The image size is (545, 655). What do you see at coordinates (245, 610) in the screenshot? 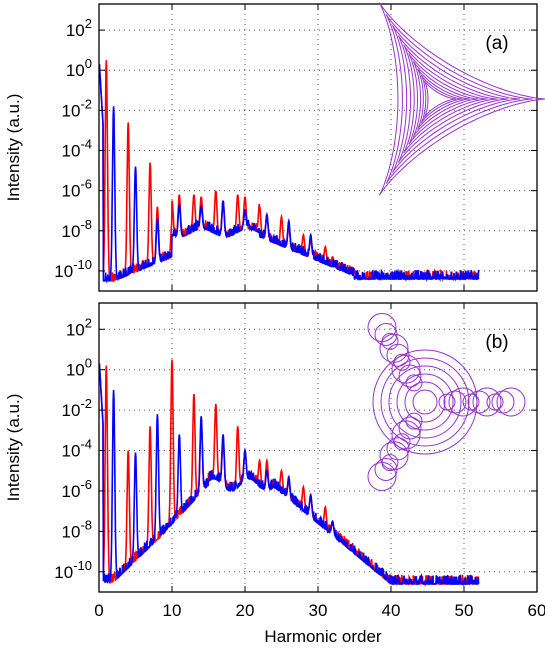
I see `x-tick-label: 20` at bounding box center [245, 610].